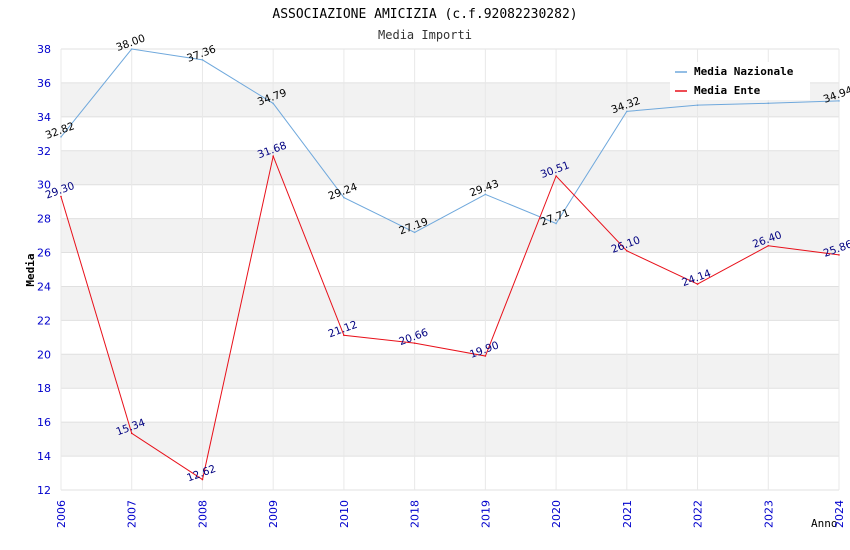 The height and width of the screenshot is (550, 850). Describe the element at coordinates (425, 35) in the screenshot. I see `chart-subtitle: Media Importi` at that location.